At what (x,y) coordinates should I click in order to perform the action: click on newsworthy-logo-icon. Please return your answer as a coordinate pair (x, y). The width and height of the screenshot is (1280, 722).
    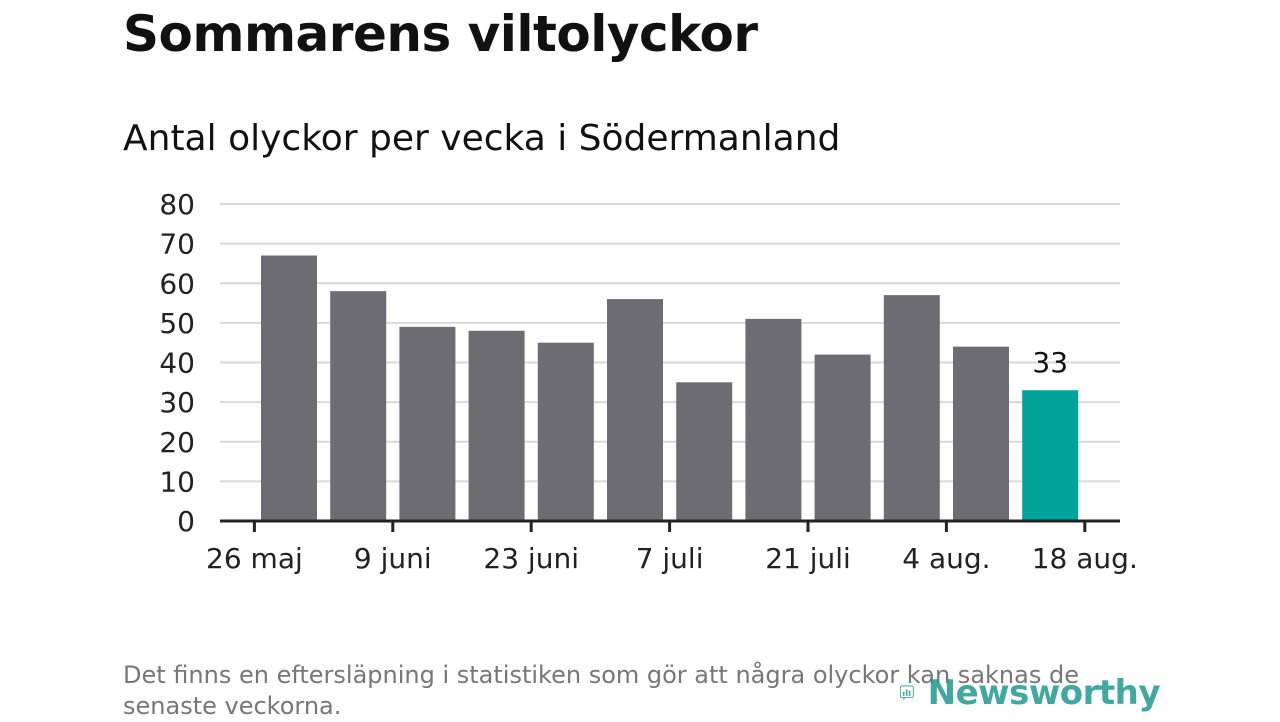
    Looking at the image, I should click on (907, 693).